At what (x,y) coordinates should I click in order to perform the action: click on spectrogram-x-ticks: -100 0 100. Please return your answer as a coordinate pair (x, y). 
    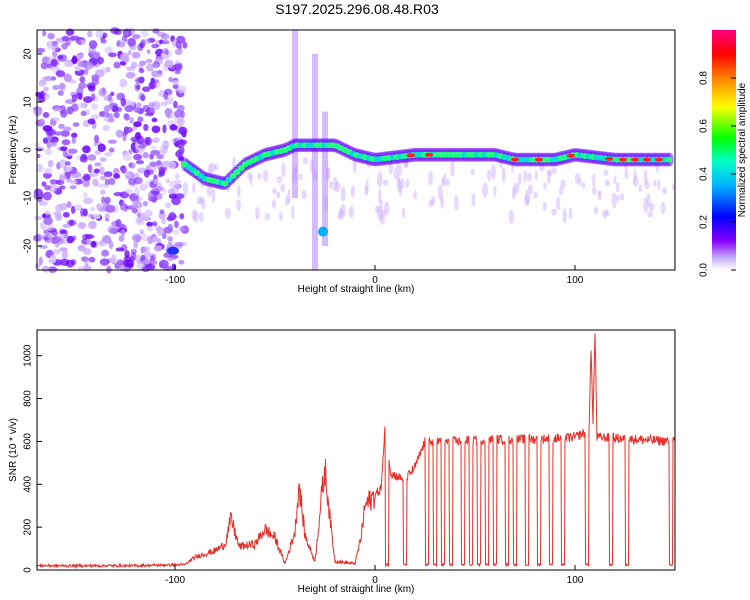
    Looking at the image, I should click on (374, 275).